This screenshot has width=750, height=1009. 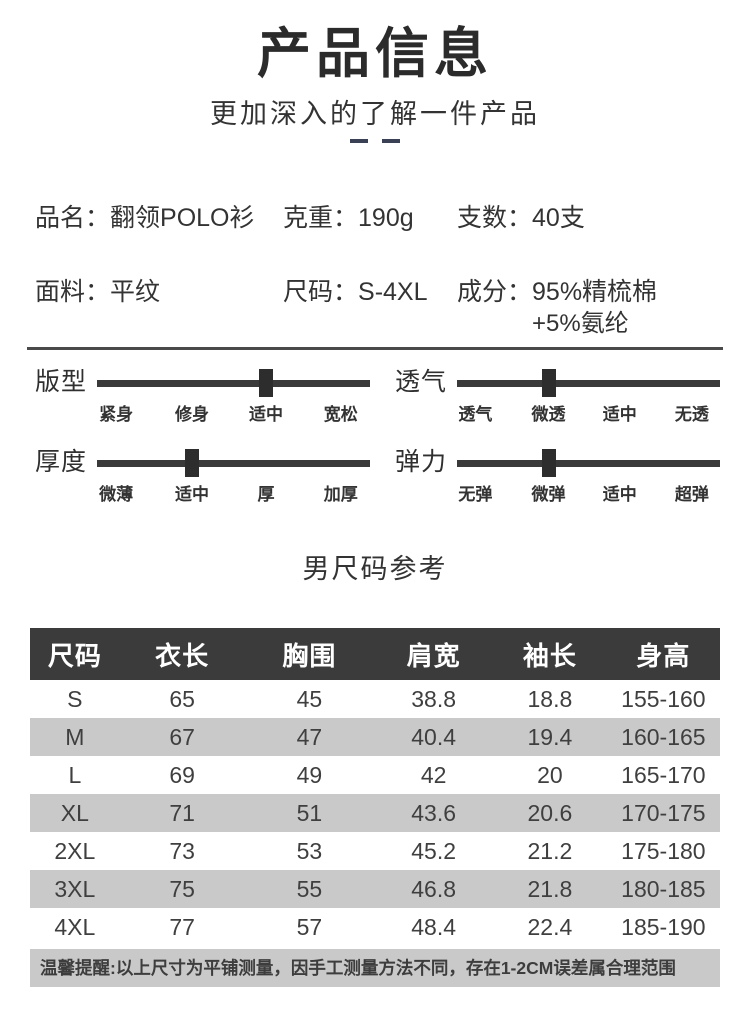 I want to click on measurement-cell: 46.8, so click(x=433, y=888).